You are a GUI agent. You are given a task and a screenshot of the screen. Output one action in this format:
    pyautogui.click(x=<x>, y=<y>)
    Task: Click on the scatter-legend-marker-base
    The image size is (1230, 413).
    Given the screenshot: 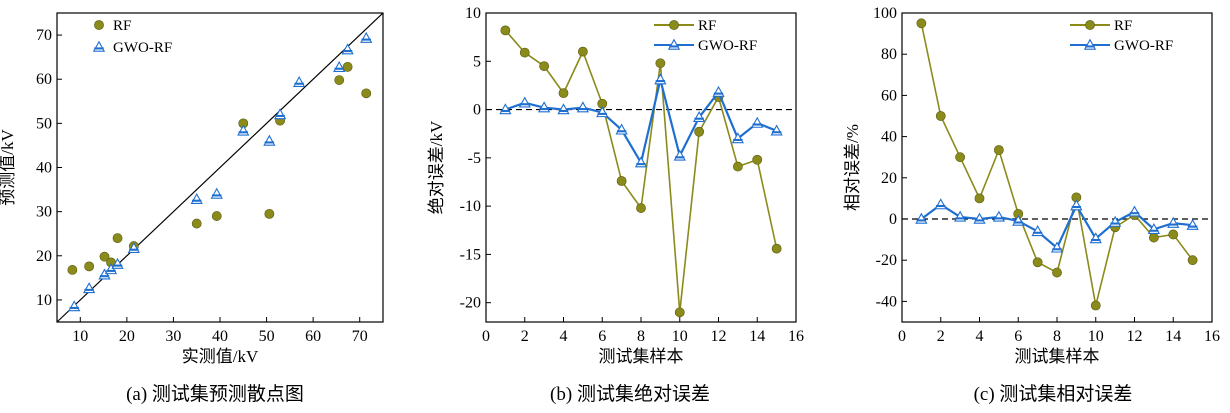 What is the action you would take?
    pyautogui.click(x=99, y=48)
    